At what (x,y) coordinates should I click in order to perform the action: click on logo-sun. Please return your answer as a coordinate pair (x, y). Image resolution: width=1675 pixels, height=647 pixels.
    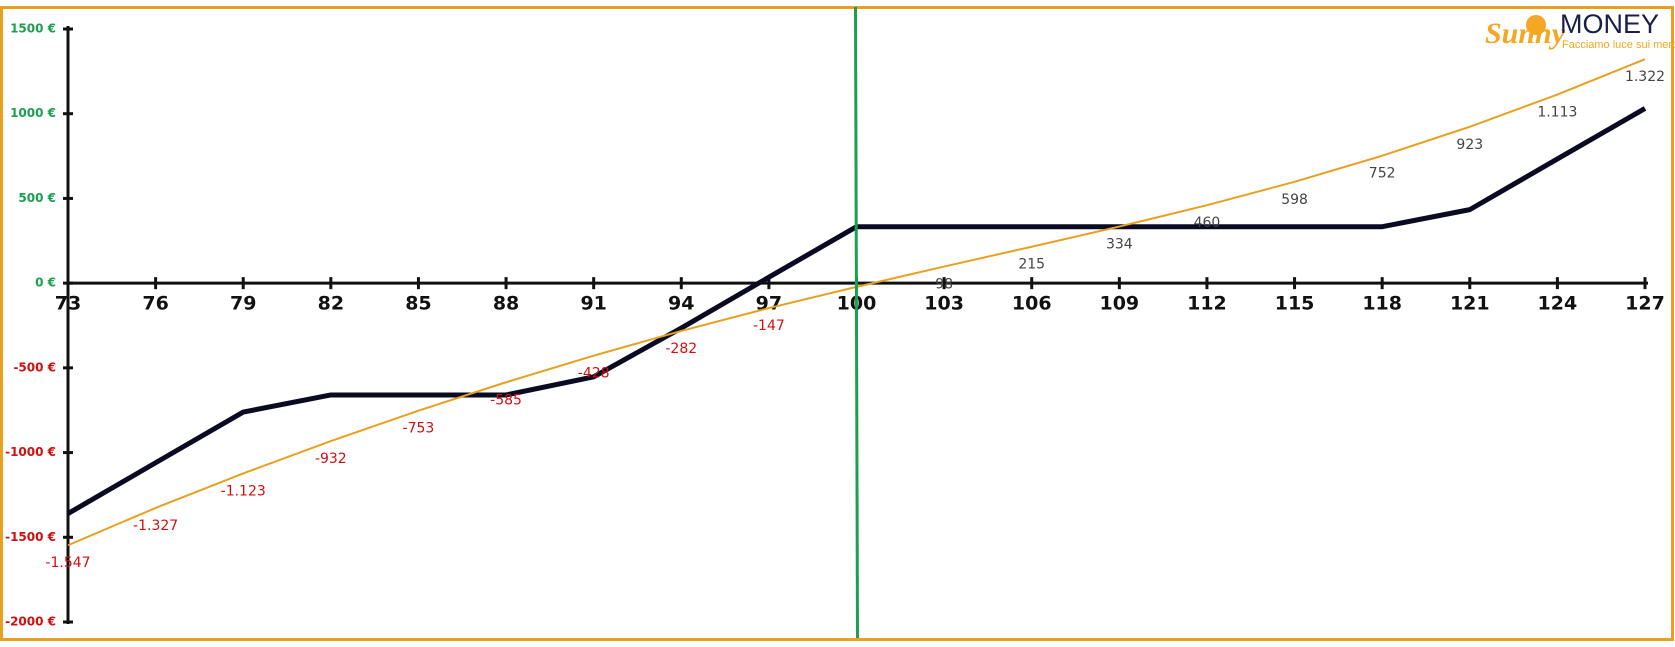
    Looking at the image, I should click on (1536, 25).